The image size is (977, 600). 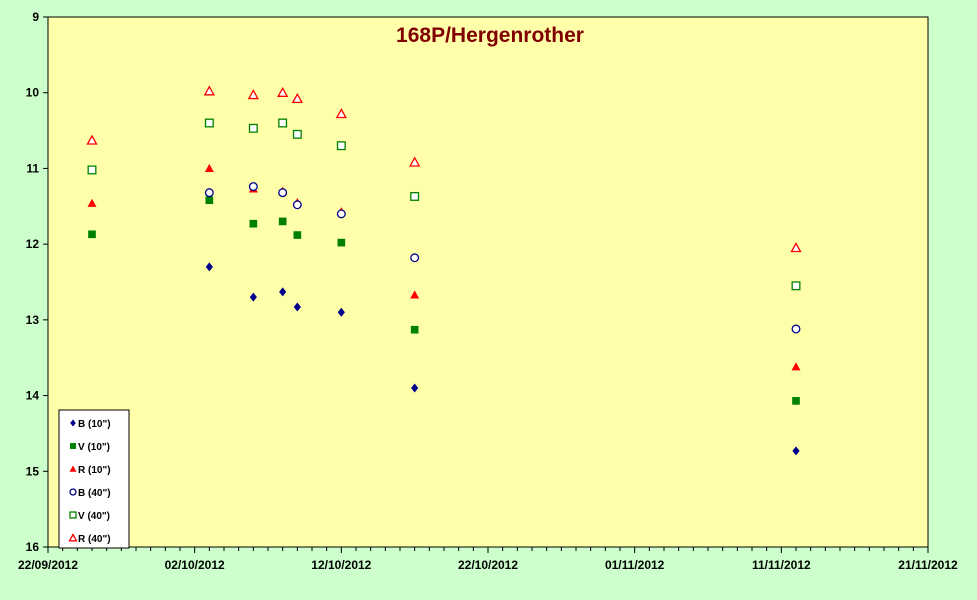 What do you see at coordinates (48, 565) in the screenshot?
I see `x-tick-label: 22/09/2012` at bounding box center [48, 565].